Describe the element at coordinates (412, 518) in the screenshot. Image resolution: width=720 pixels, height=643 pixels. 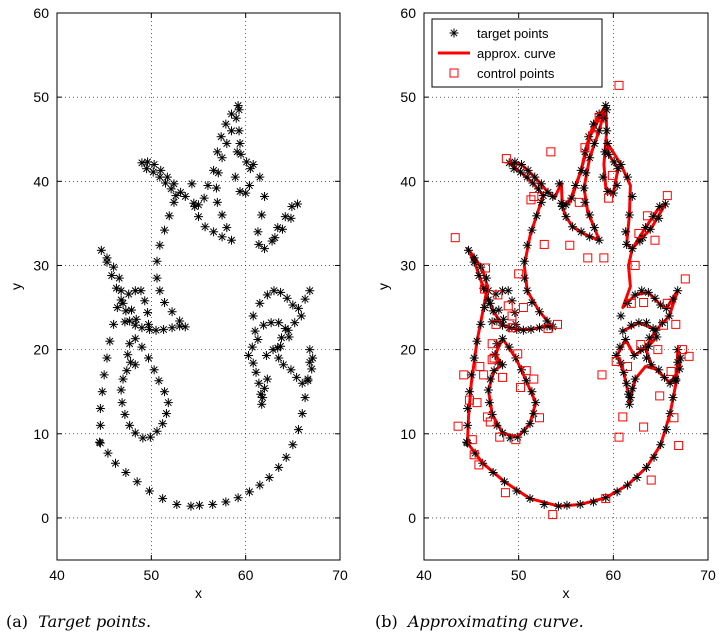
I see `y-tick-label: 0` at that location.